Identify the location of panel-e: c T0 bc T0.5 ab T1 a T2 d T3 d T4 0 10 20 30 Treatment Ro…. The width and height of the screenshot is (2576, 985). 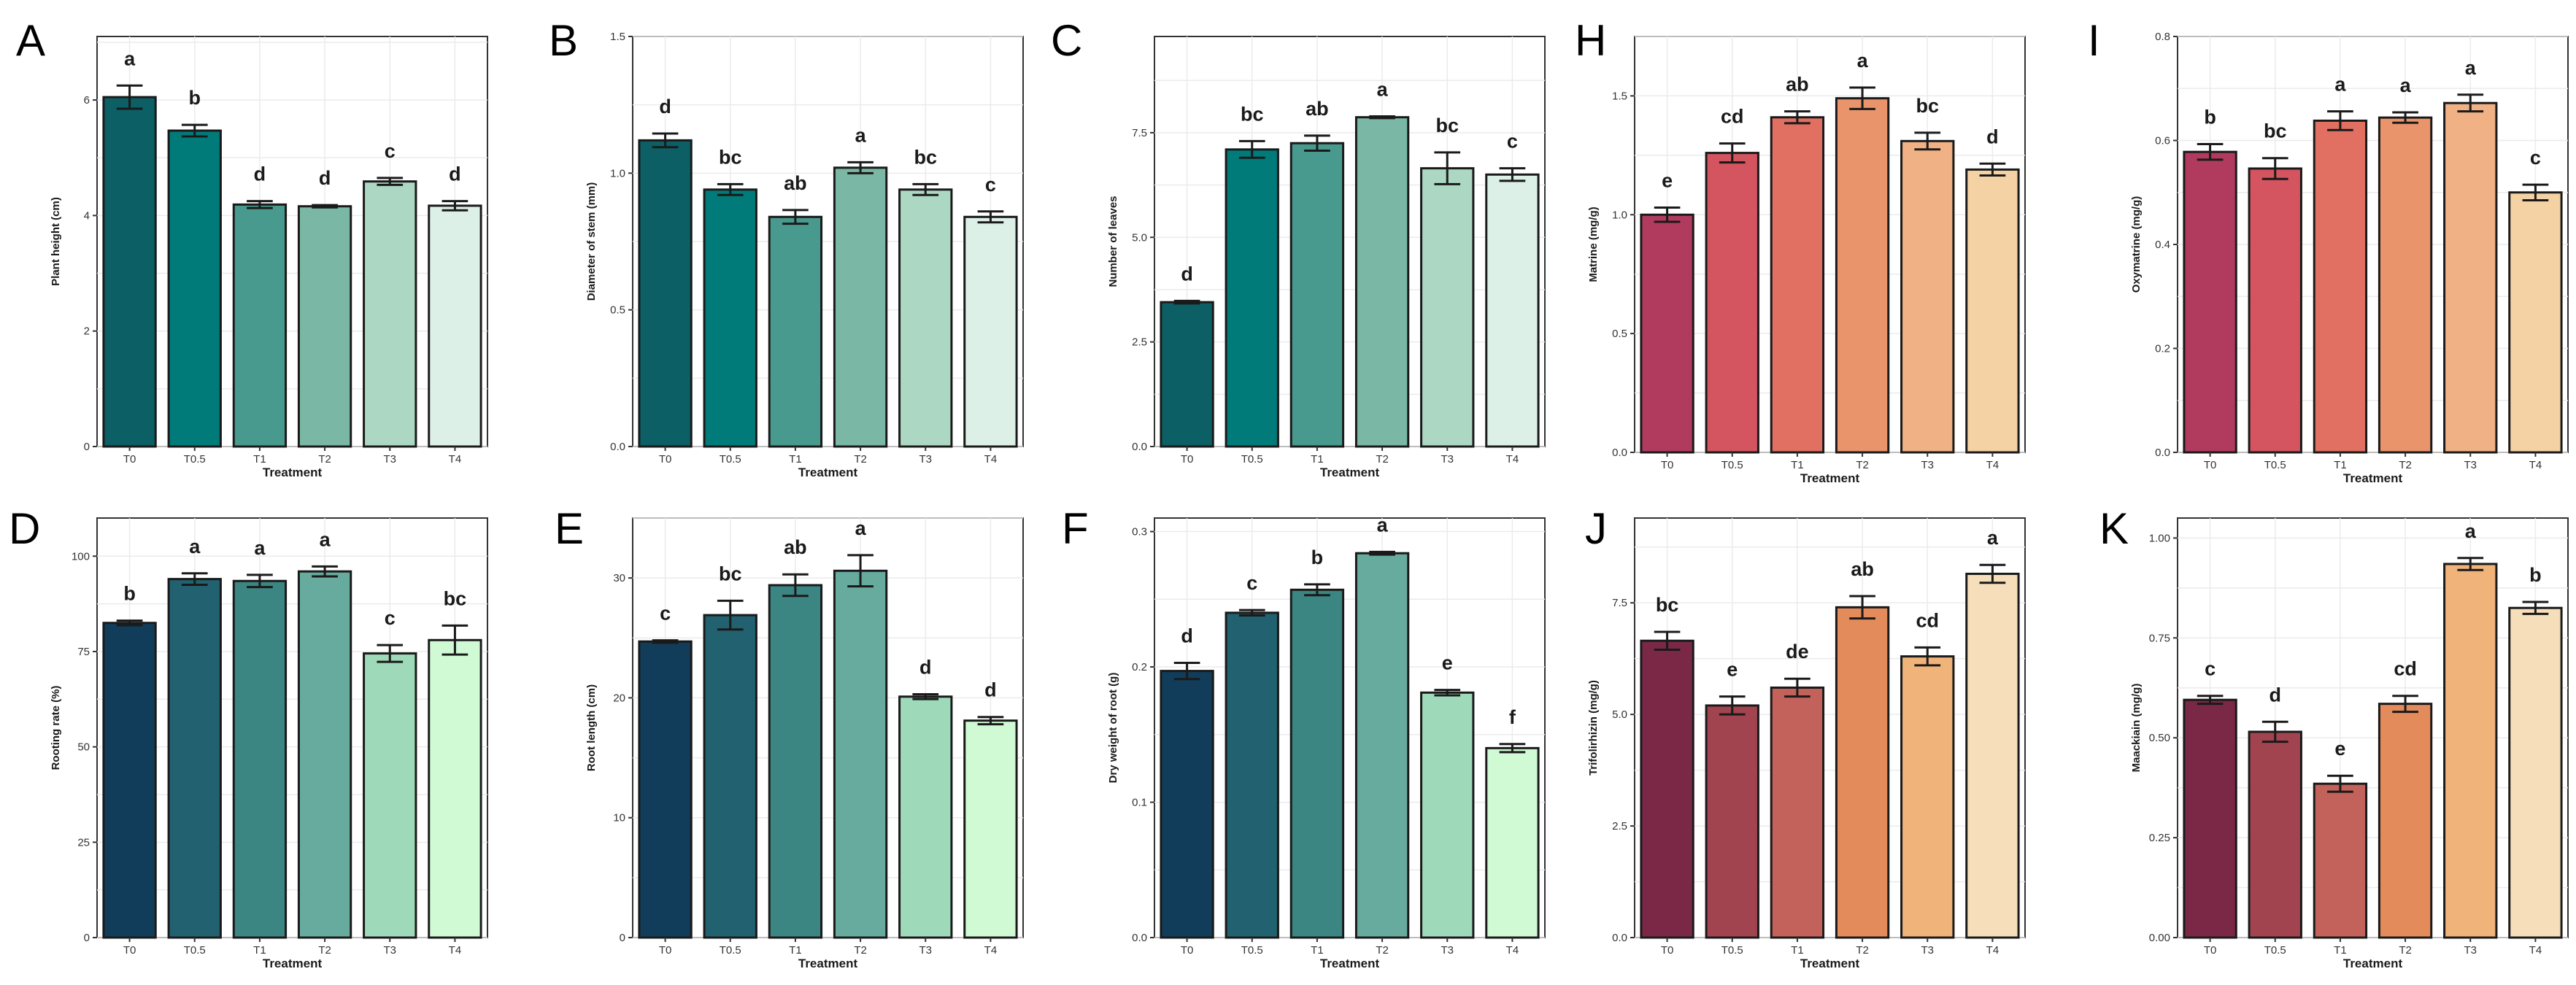
(789, 737).